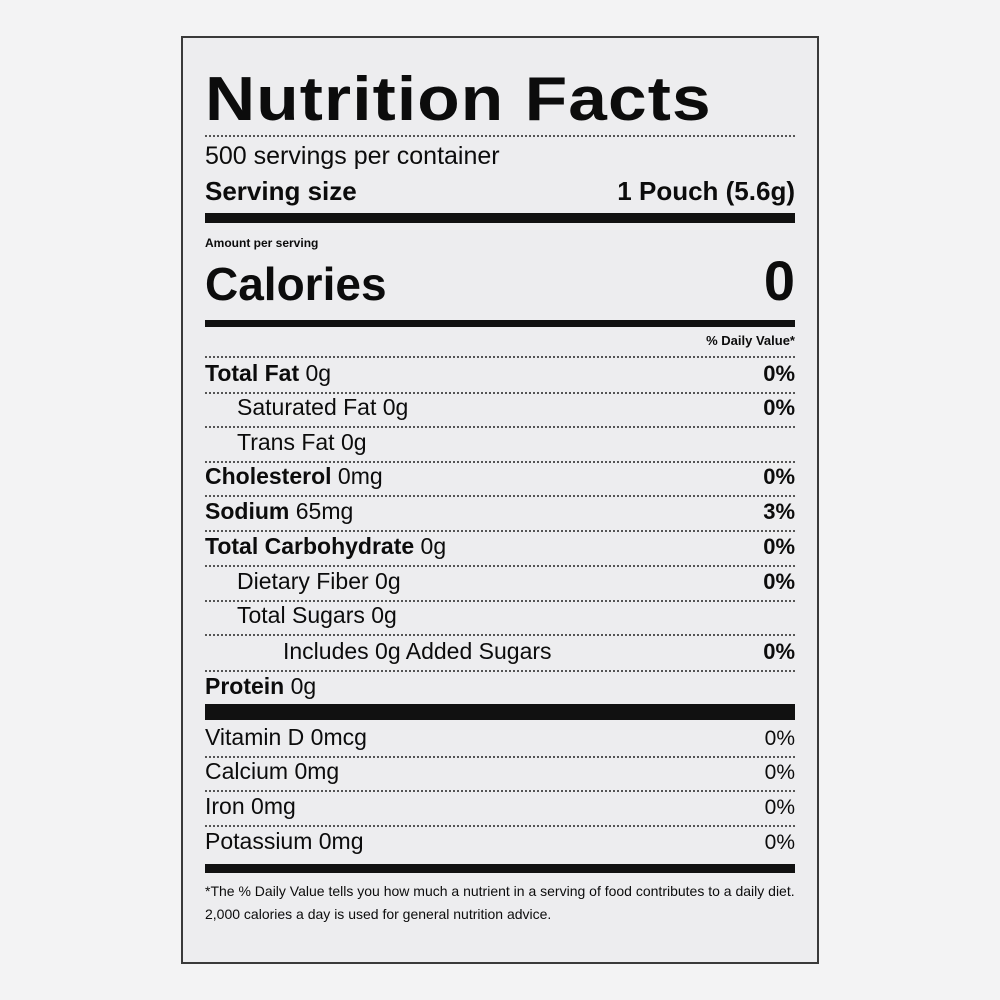 The width and height of the screenshot is (1000, 1000). Describe the element at coordinates (324, 511) in the screenshot. I see `nutrient-amount: 65mg` at that location.